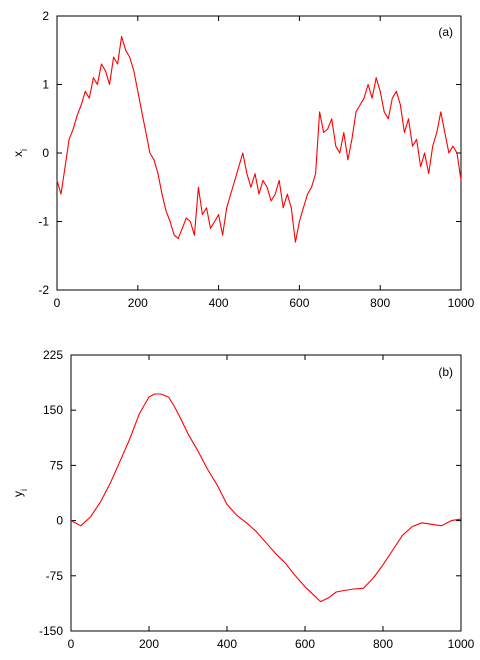 Image resolution: width=480 pixels, height=660 pixels. Describe the element at coordinates (445, 372) in the screenshot. I see `panel-label: (b)` at that location.